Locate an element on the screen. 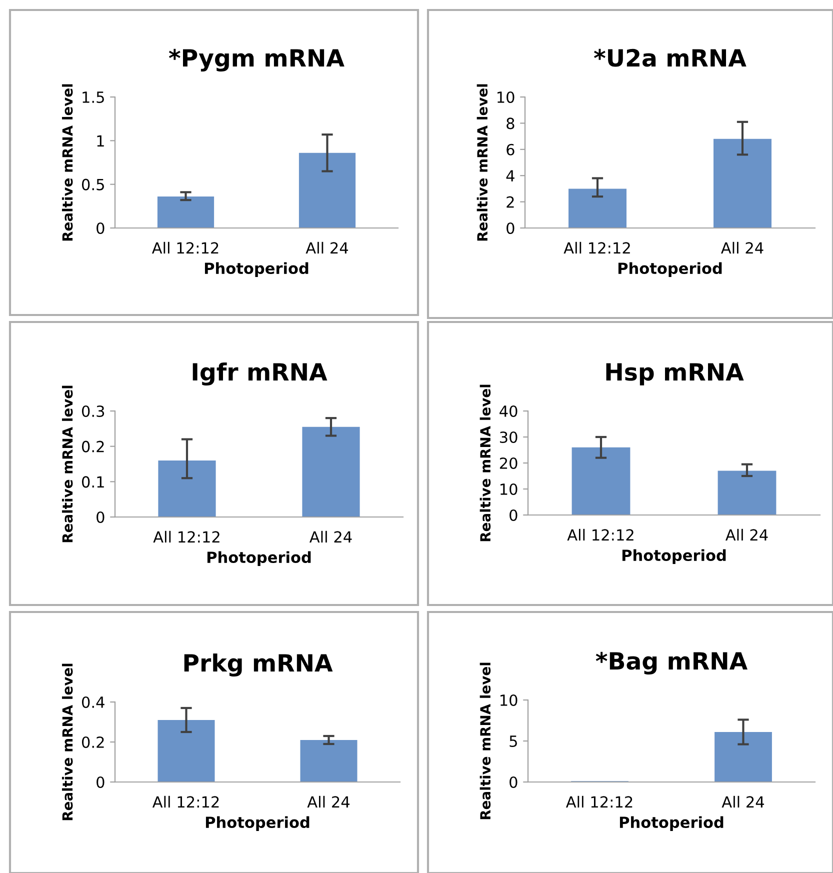 The image size is (833, 873). y-tick-label: 0.1 is located at coordinates (93, 482).